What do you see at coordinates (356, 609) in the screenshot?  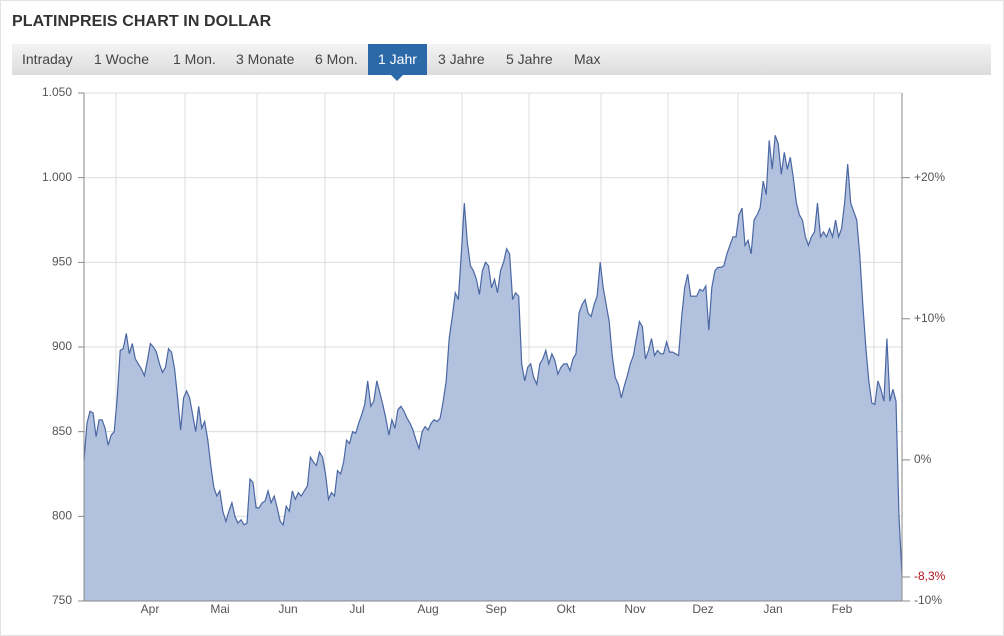 I see `x-tick-label: Jul` at bounding box center [356, 609].